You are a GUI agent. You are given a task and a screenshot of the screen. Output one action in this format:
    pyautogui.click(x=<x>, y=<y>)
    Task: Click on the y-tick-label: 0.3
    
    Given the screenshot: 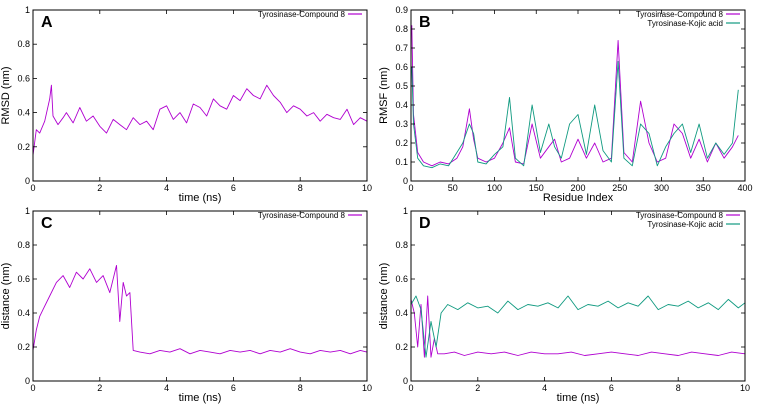 What is the action you would take?
    pyautogui.click(x=401, y=124)
    